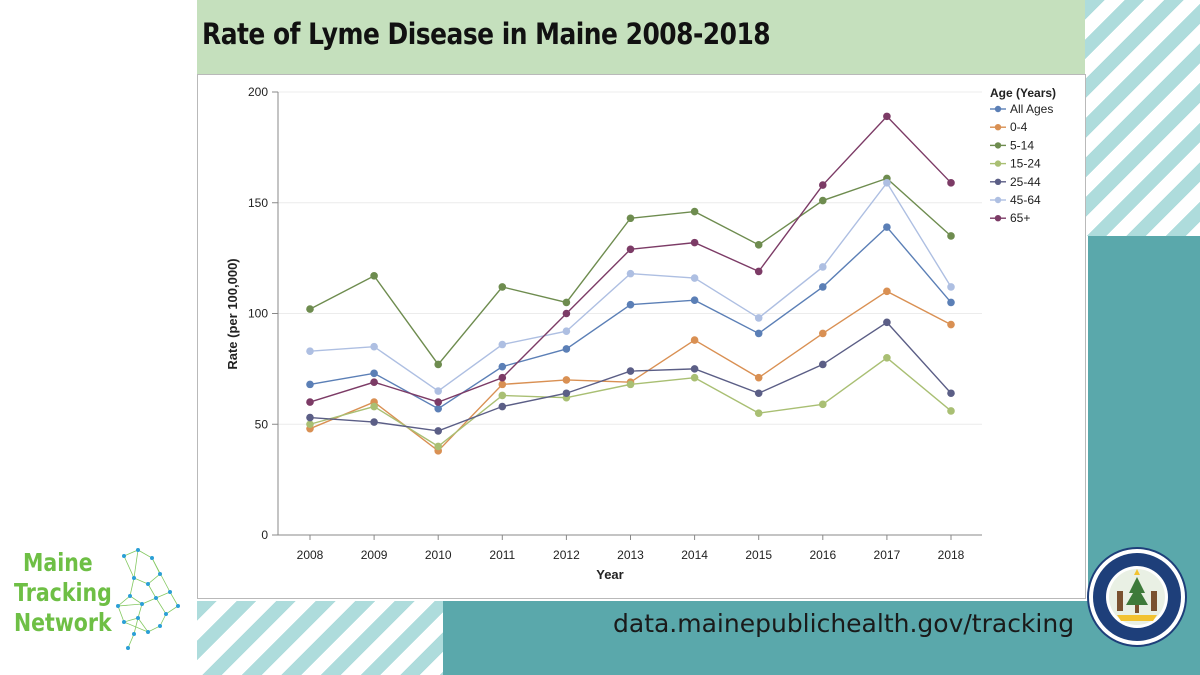 The height and width of the screenshot is (675, 1200). Describe the element at coordinates (438, 555) in the screenshot. I see `x-tick-label: 2010` at that location.